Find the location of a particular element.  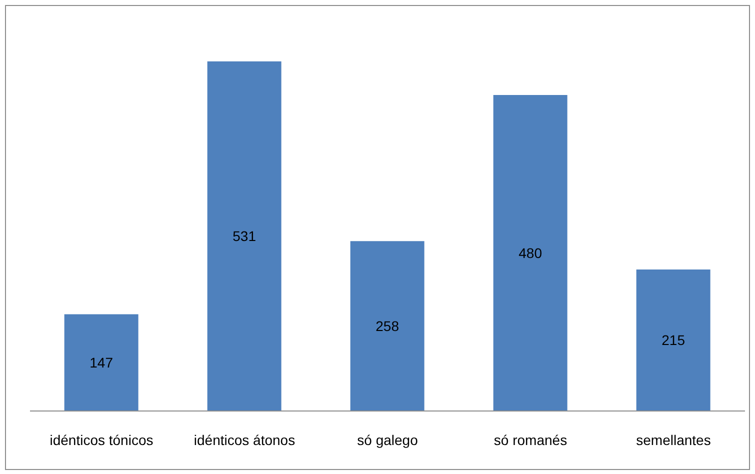

data-label: 480 is located at coordinates (530, 252).